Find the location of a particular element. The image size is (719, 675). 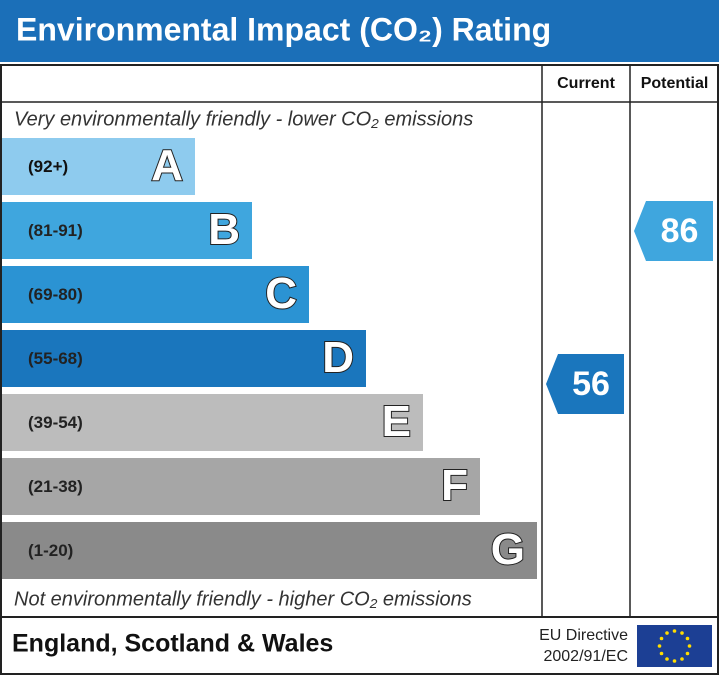

band-letter: A is located at coordinates (167, 165).